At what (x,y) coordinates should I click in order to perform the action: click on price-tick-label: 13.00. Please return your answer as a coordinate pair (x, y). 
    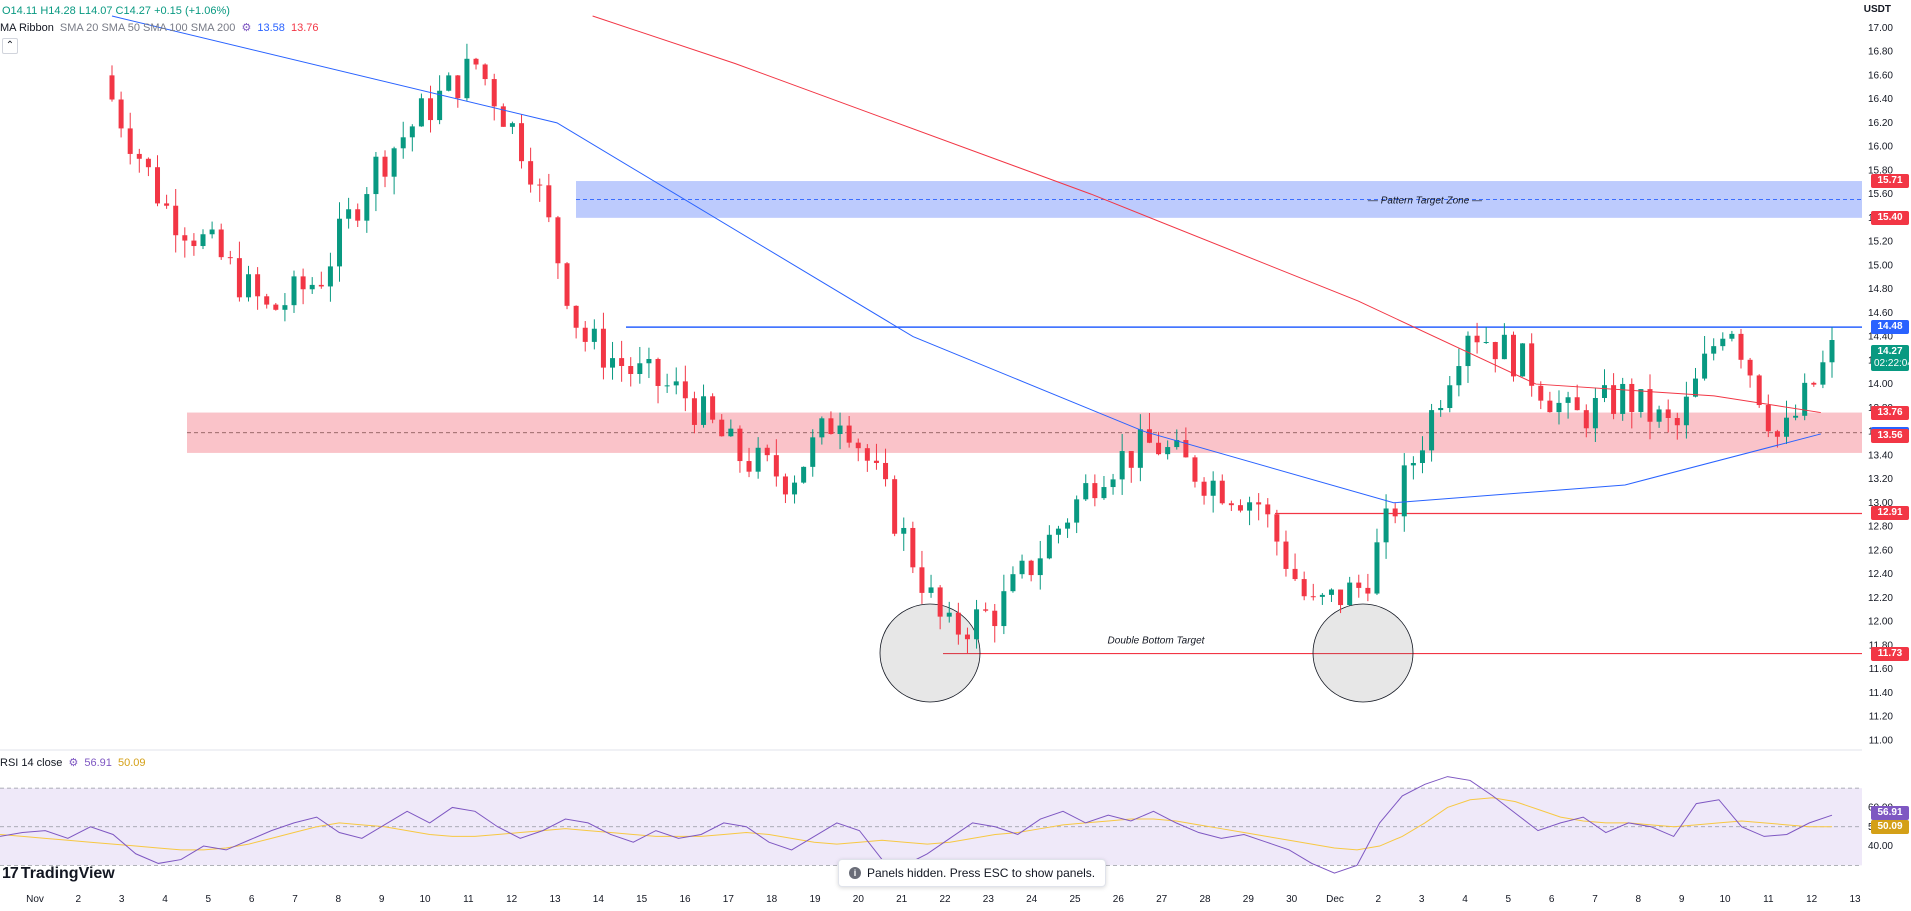
    Looking at the image, I should click on (1880, 503).